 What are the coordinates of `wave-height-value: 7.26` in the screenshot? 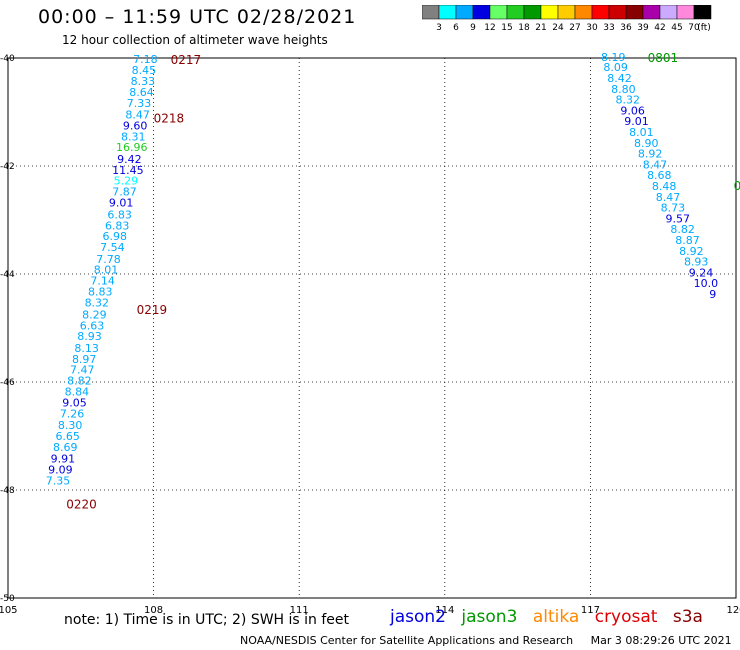 It's located at (72, 413).